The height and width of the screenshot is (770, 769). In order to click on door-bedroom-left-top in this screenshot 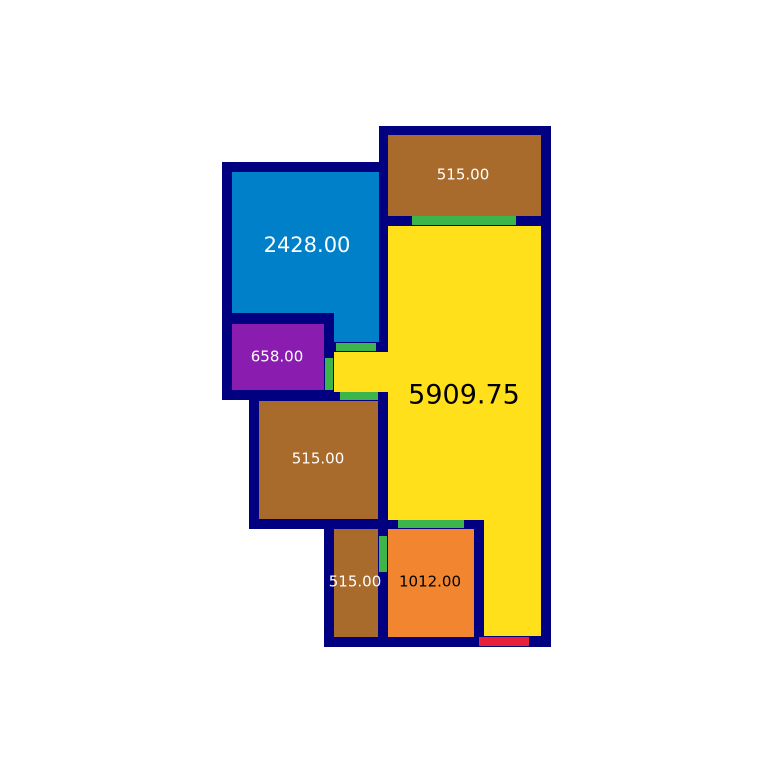, I will do `click(356, 347)`.